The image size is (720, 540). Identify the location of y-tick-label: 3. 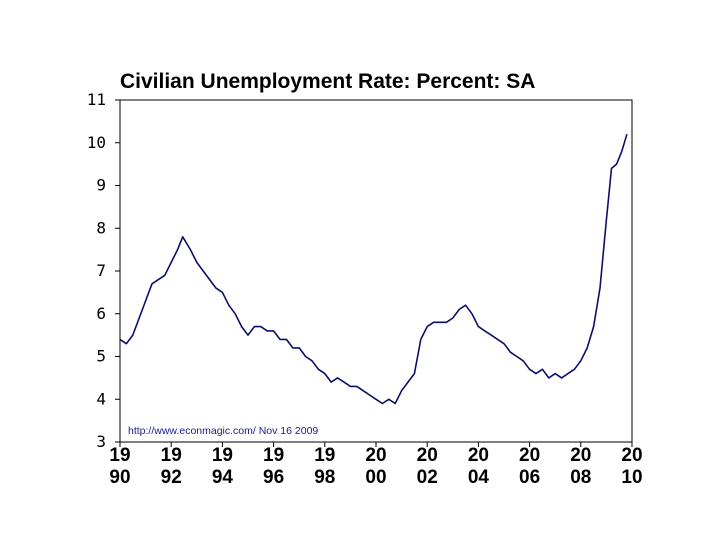
(101, 441).